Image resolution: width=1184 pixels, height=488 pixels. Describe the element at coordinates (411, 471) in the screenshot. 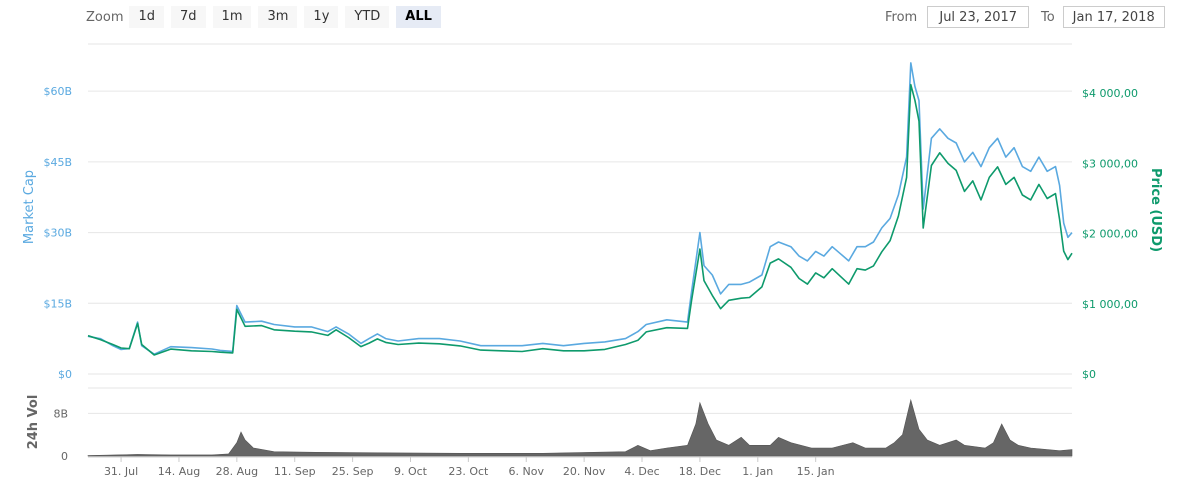

I see `x-tick-label: 9. Oct` at that location.